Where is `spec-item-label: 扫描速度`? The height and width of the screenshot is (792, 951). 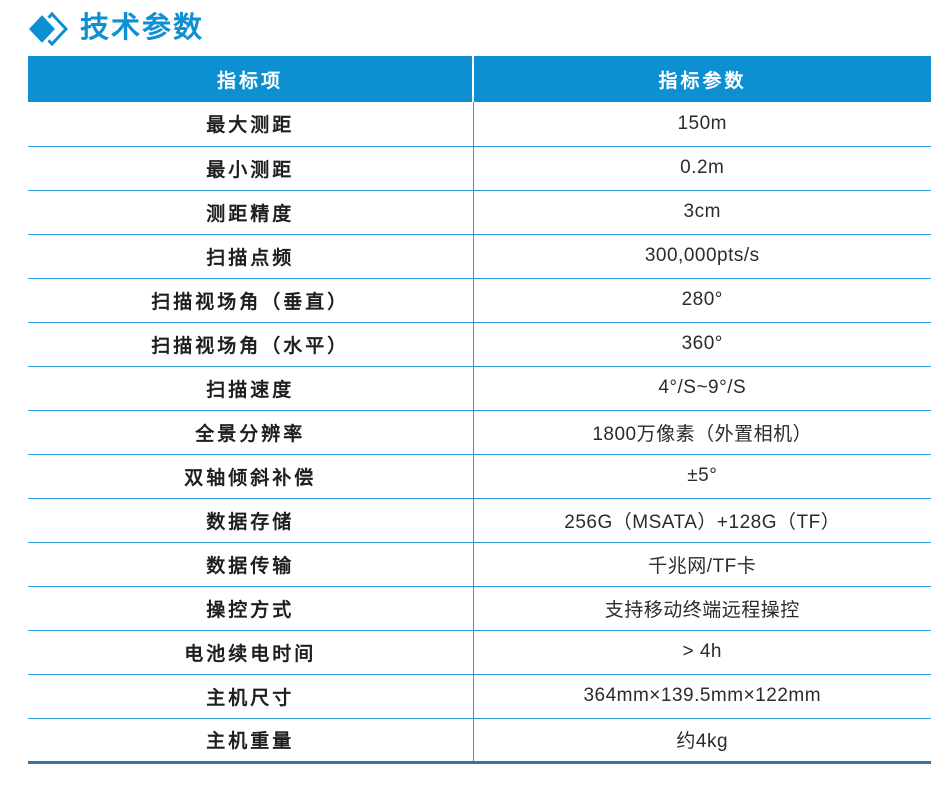
spec-item-label: 扫描速度 is located at coordinates (251, 387).